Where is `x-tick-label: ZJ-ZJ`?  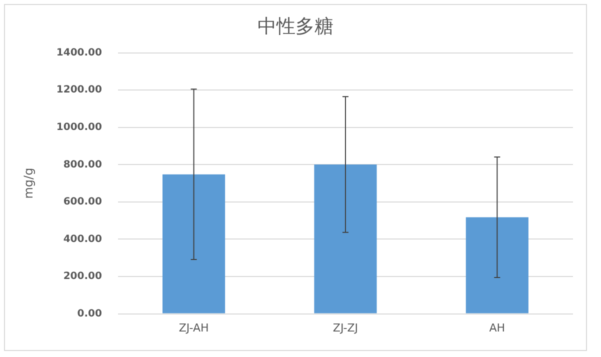
x-tick-label: ZJ-ZJ is located at coordinates (345, 327).